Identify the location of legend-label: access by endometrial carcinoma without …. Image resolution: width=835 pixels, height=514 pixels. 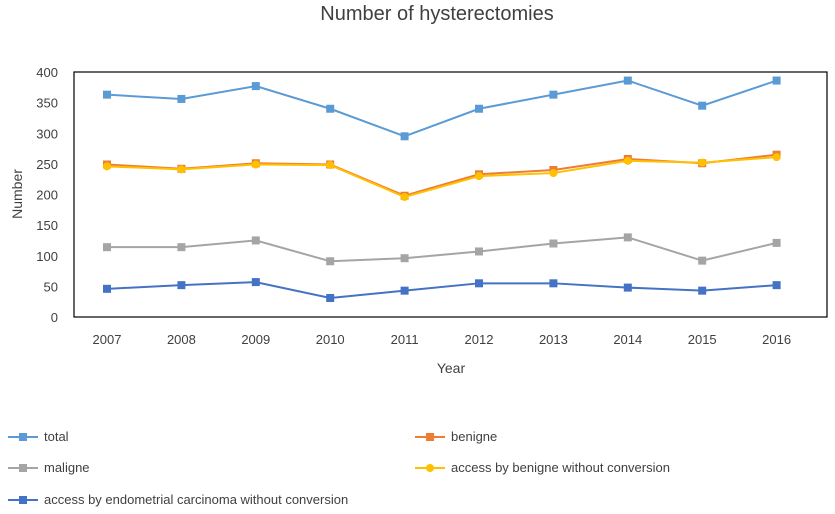
(196, 499).